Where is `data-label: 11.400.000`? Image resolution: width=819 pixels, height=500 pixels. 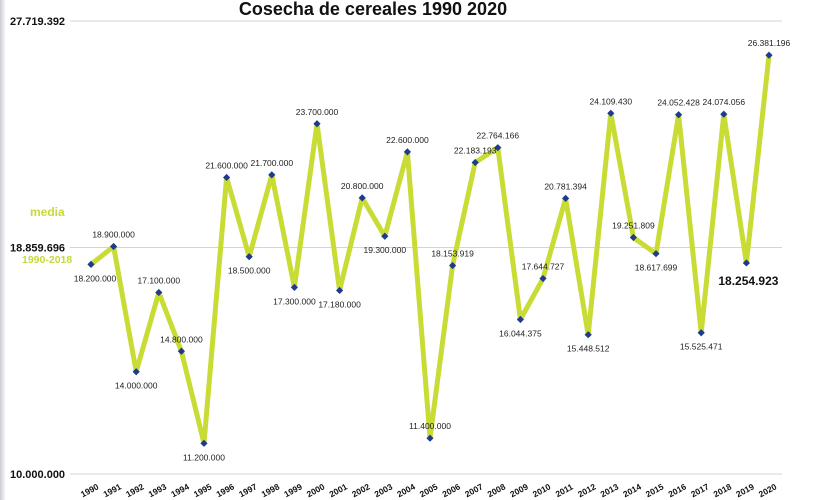 data-label: 11.400.000 is located at coordinates (430, 426).